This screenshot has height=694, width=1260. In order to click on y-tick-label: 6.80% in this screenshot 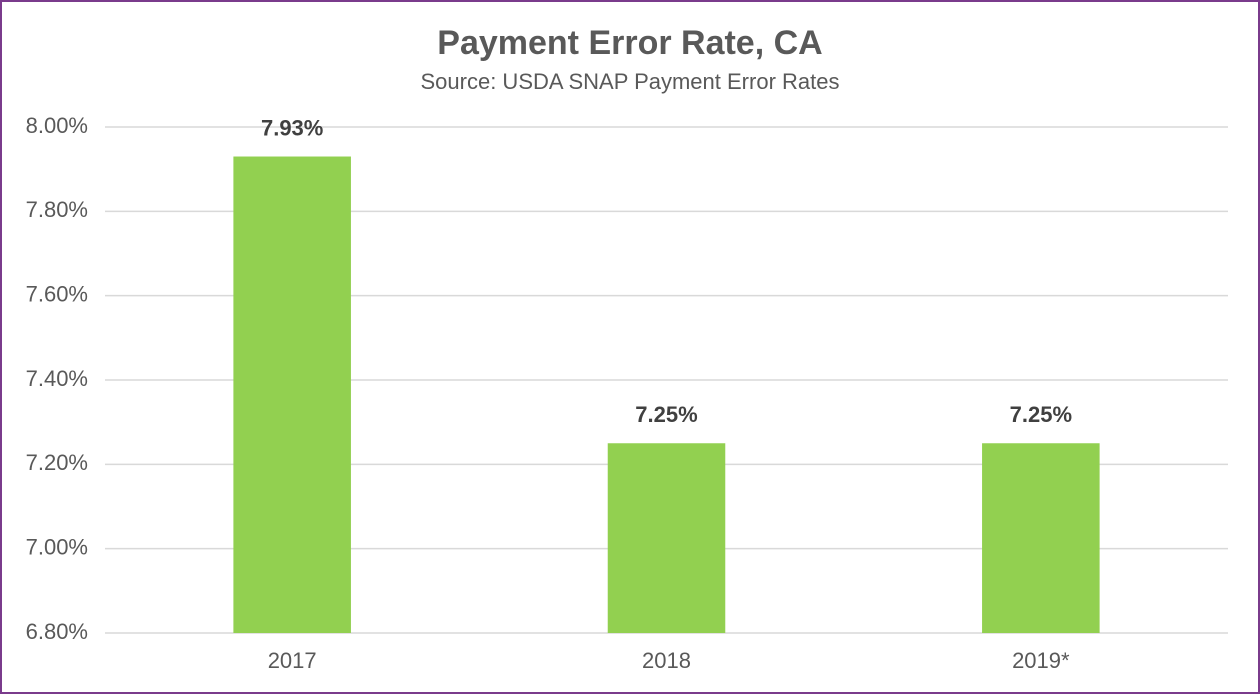, I will do `click(57, 631)`.